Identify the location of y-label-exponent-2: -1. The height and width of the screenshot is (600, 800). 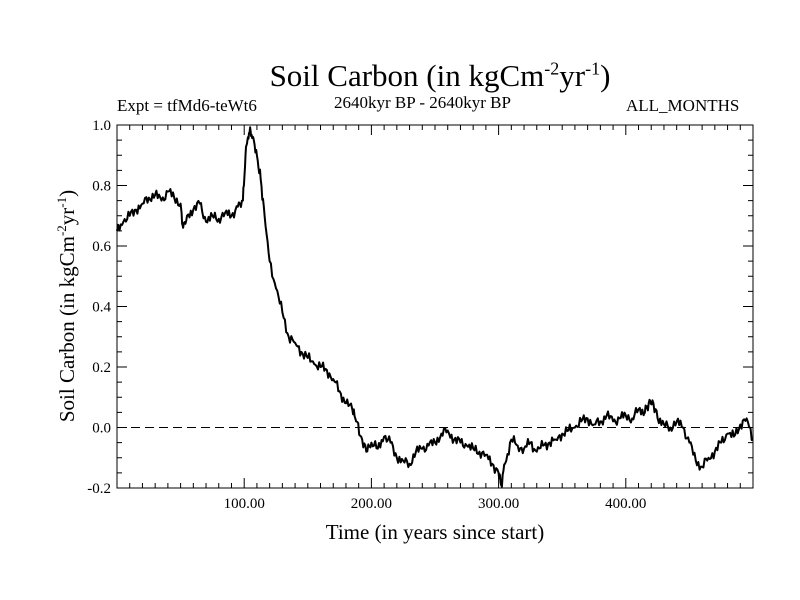
(61, 202).